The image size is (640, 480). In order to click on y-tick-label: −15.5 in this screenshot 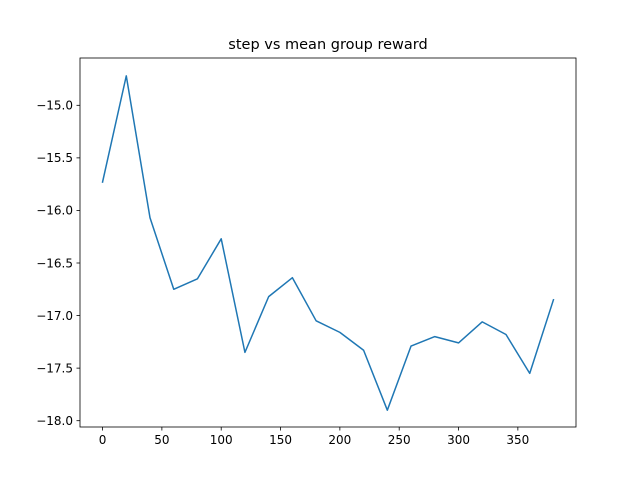, I will do `click(54, 158)`.